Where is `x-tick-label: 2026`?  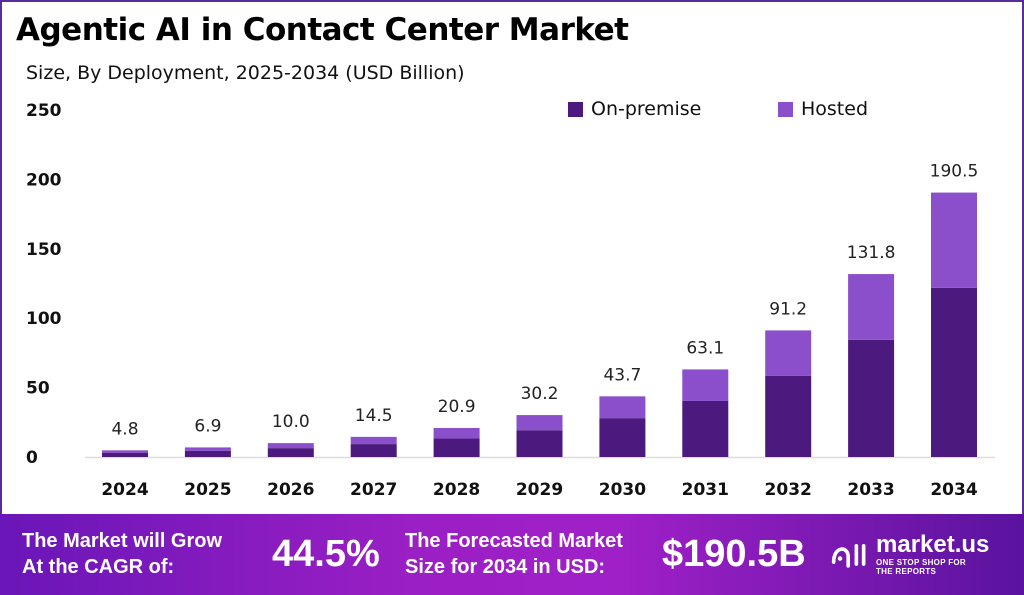 x-tick-label: 2026 is located at coordinates (290, 490).